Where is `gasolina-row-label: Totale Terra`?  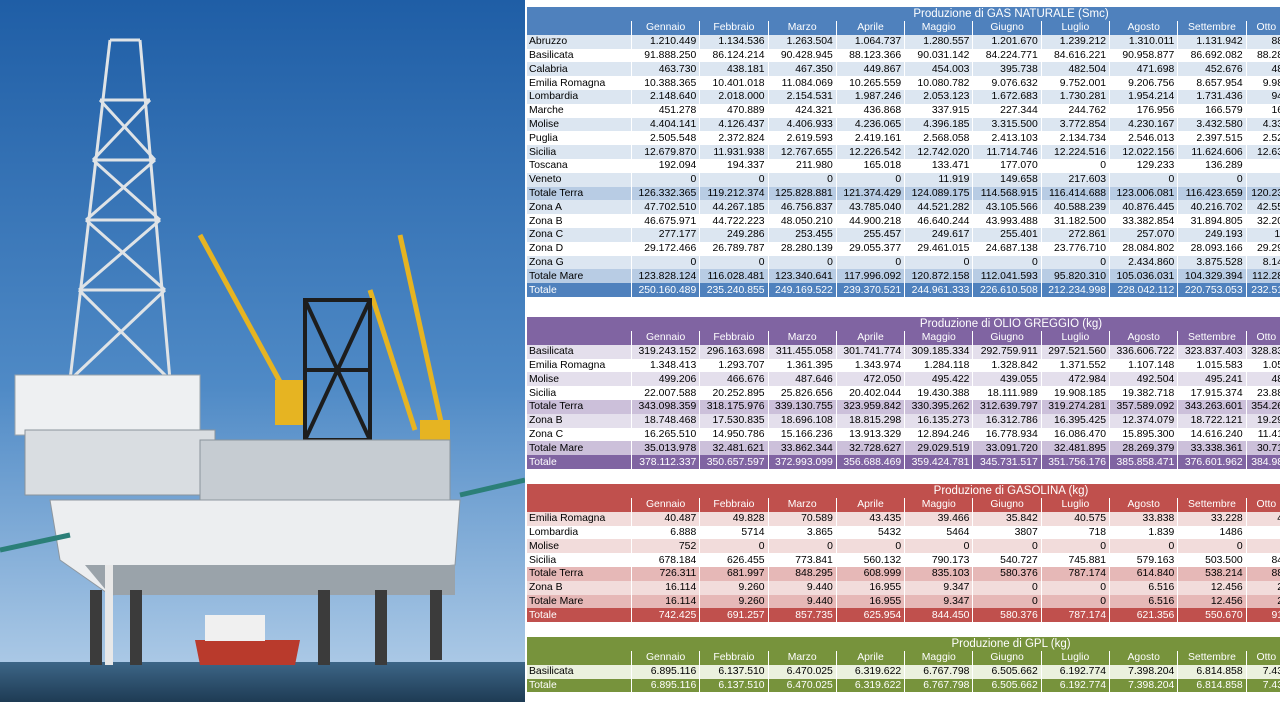 gasolina-row-label: Totale Terra is located at coordinates (579, 573).